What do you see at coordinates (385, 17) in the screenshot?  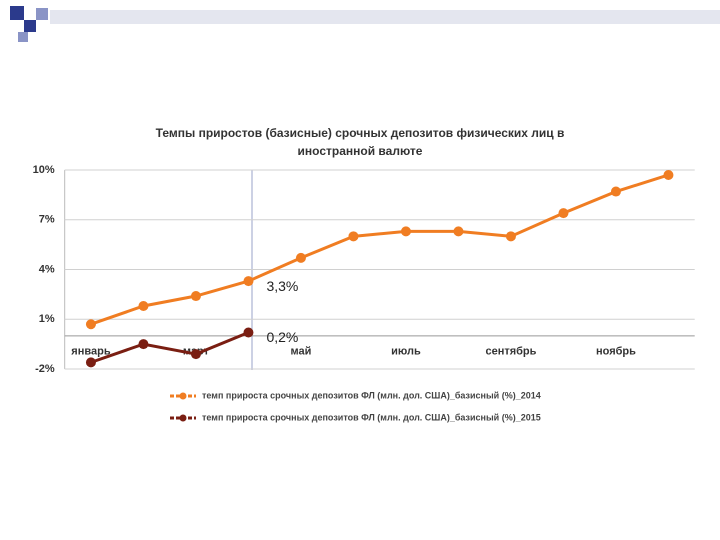 I see `deco-bar` at bounding box center [385, 17].